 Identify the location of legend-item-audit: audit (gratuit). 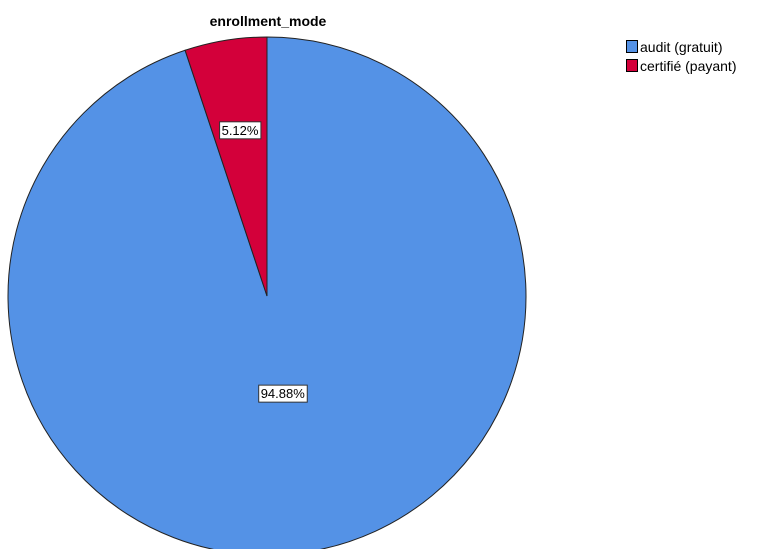
(681, 46).